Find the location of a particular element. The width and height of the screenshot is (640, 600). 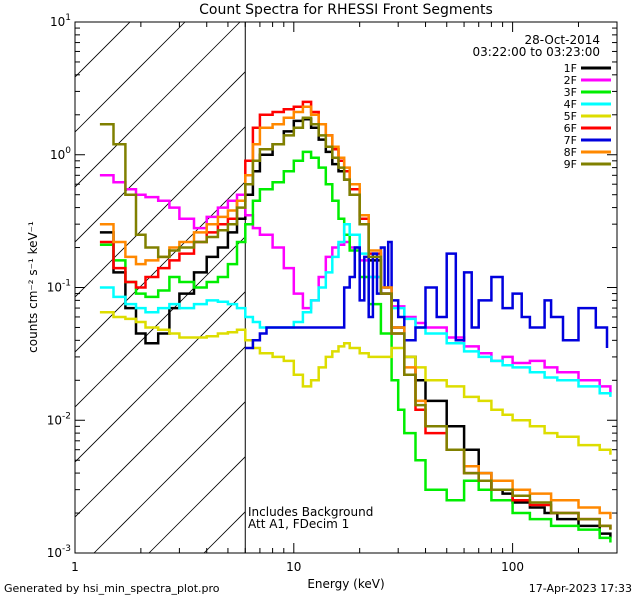

x-tick-label: 1 is located at coordinates (75, 567).